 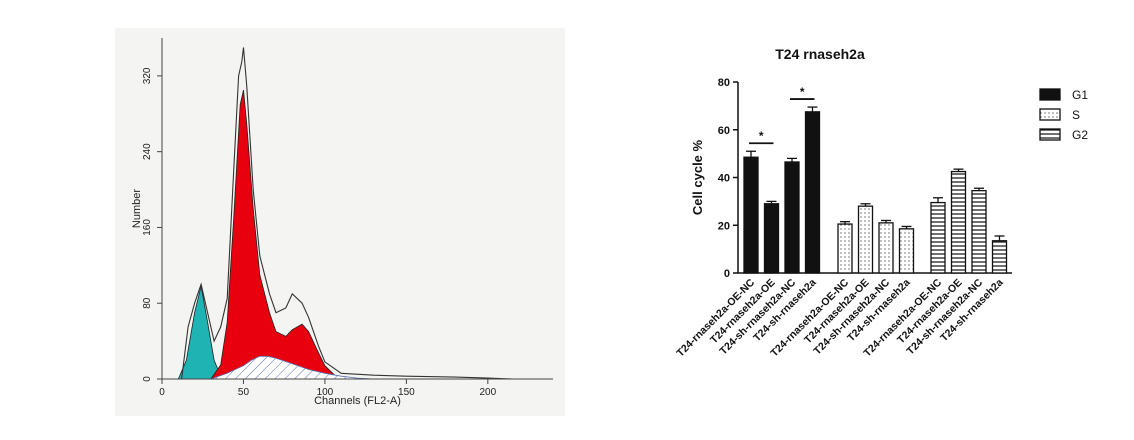 I want to click on bar-chart-title: T24 rnaseh2a, so click(x=820, y=54).